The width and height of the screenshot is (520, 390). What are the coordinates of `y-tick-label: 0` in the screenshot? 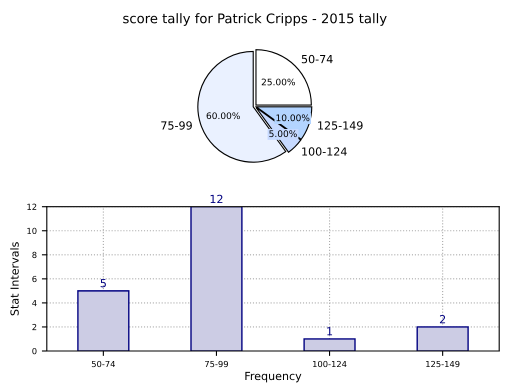 It's located at (34, 351).